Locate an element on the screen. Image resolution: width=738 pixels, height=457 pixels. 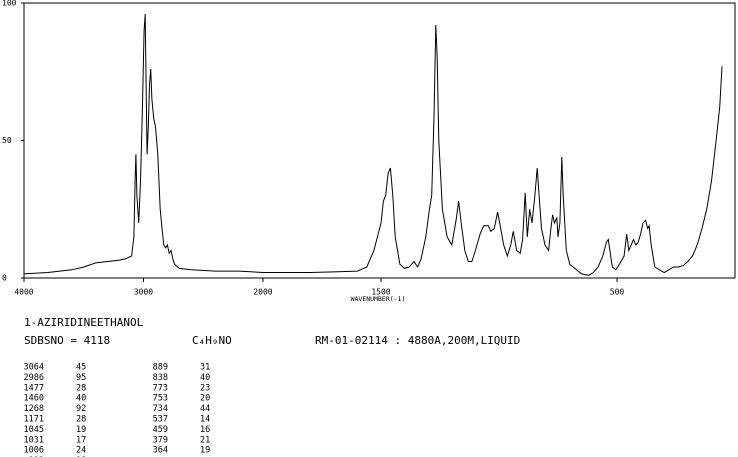
peak-wavenumber: 1031 is located at coordinates (34, 440).